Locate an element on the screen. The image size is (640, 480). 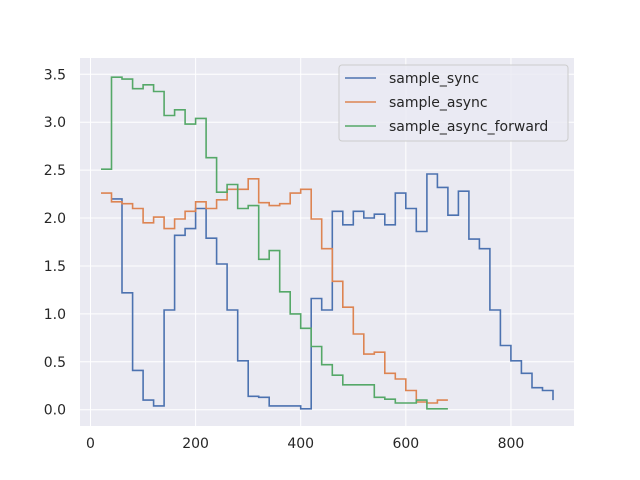
x-axis-ticks: 0 200 400 600 800 is located at coordinates (305, 444).